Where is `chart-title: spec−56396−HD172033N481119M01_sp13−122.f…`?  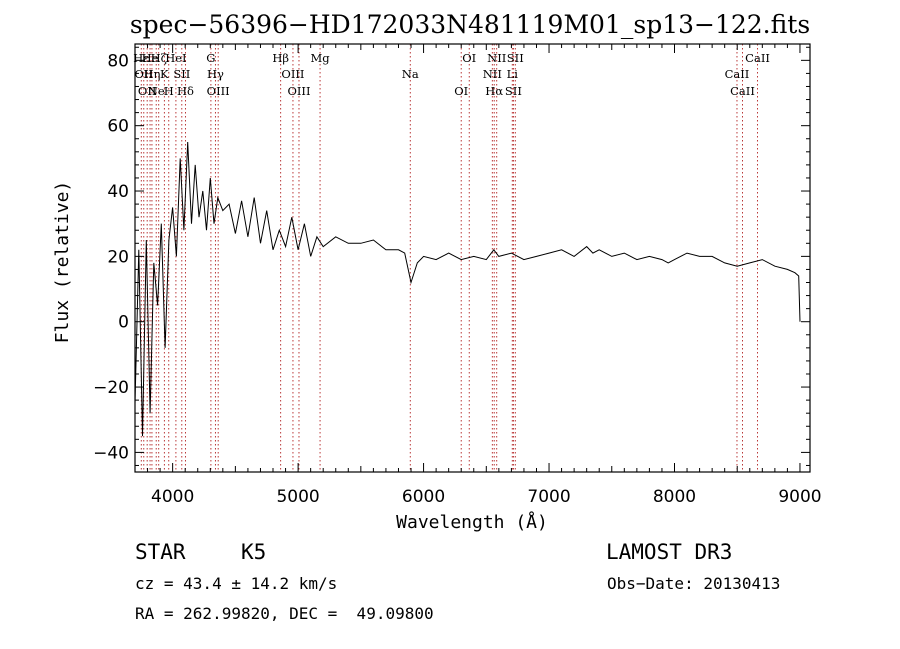 chart-title: spec−56396−HD172033N481119M01_sp13−122.f… is located at coordinates (470, 24).